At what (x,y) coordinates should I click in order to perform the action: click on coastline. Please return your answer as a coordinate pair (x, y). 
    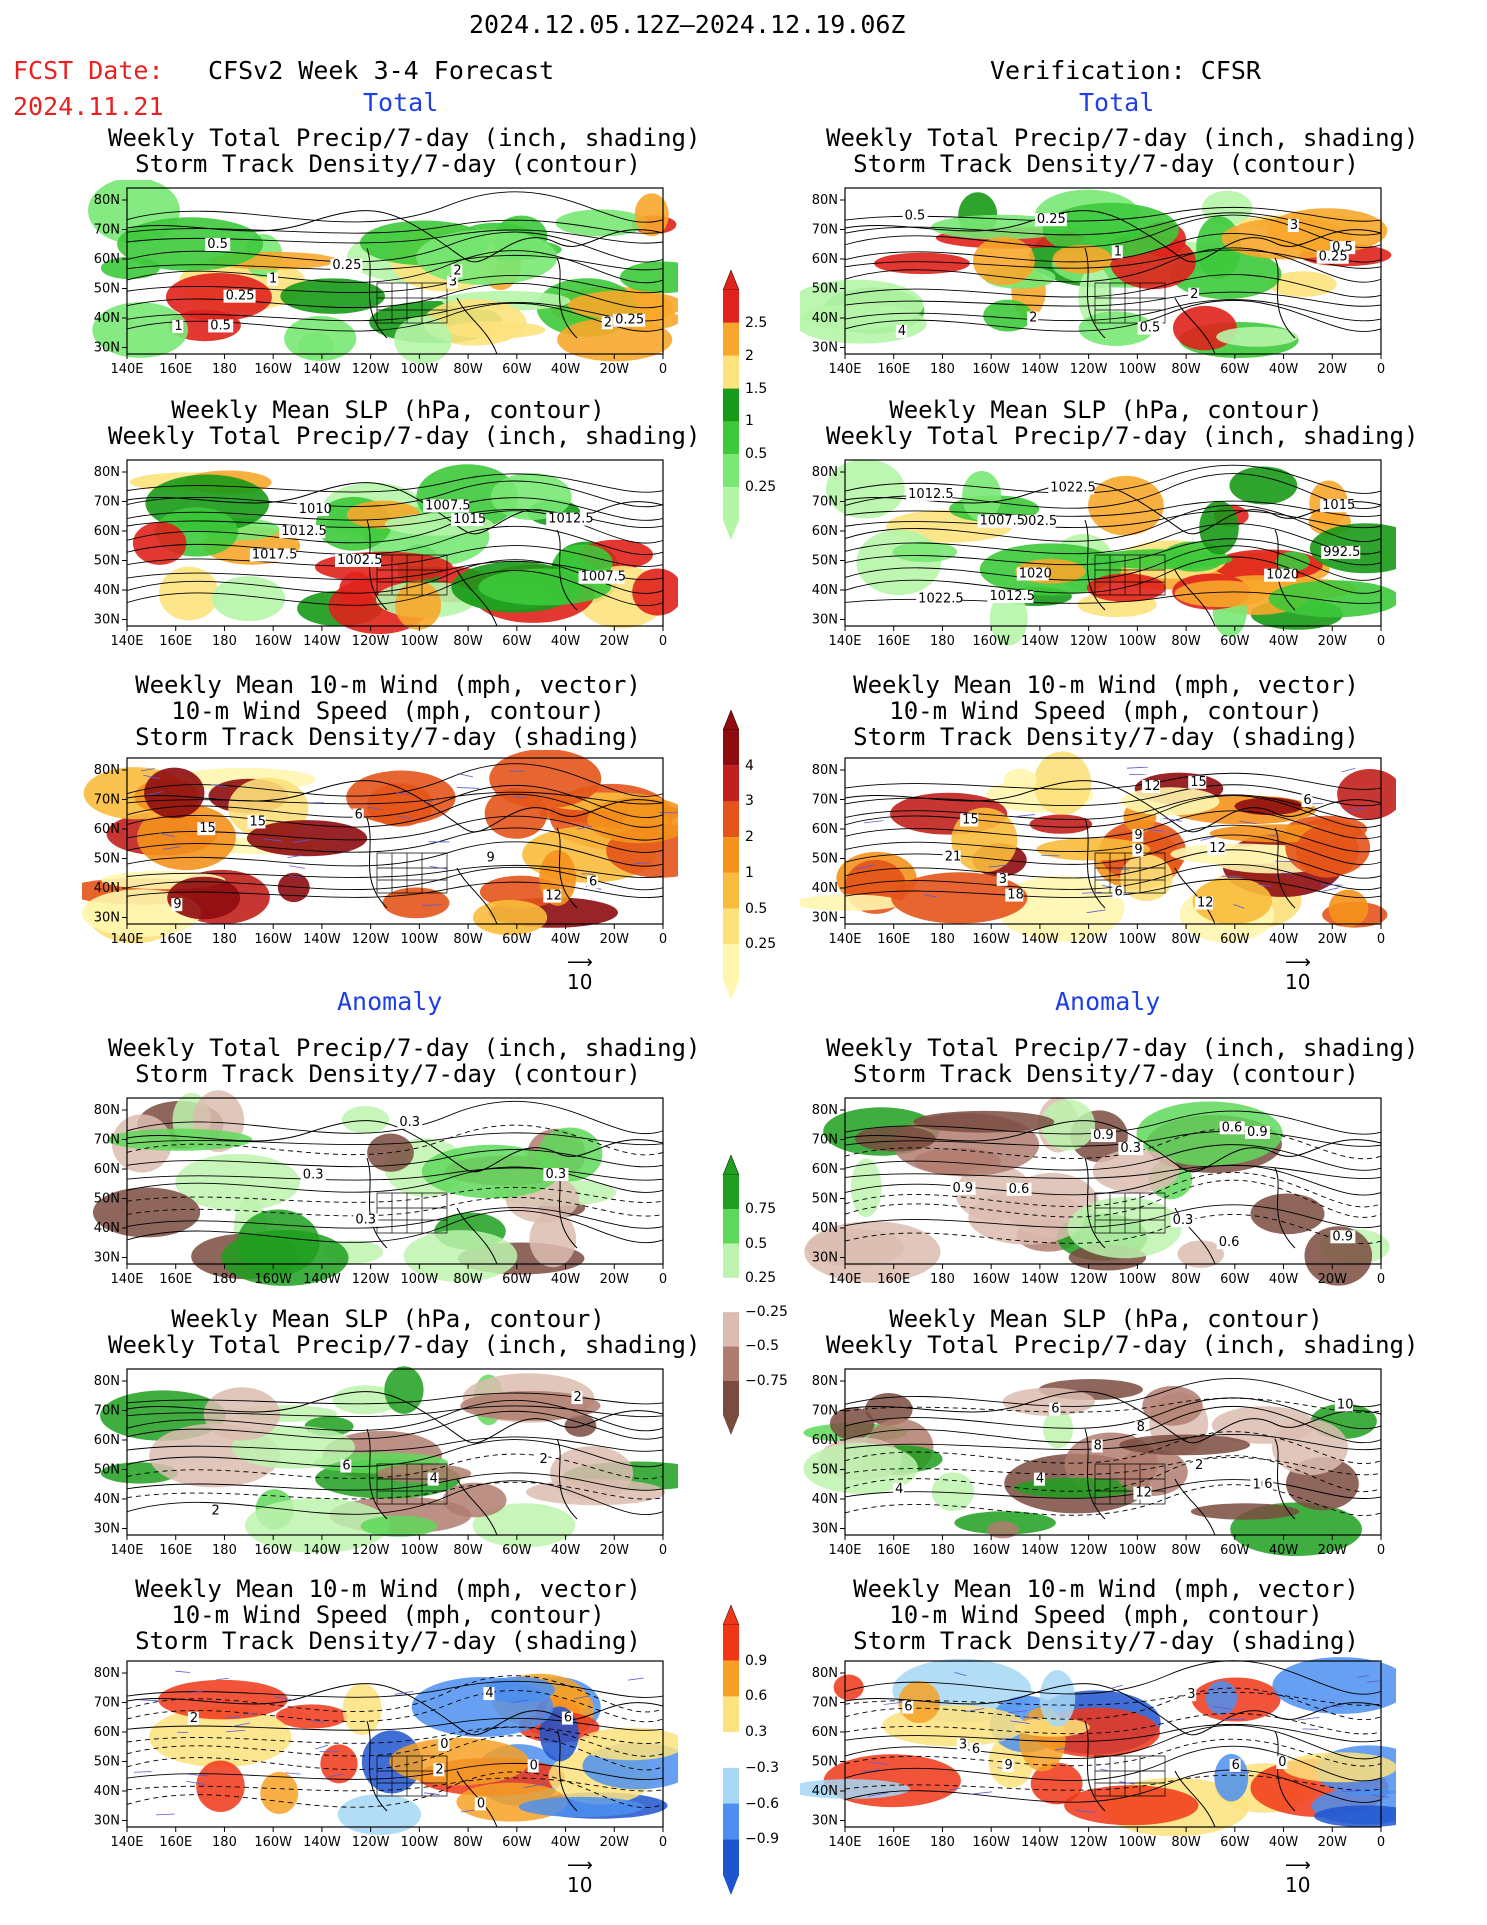
    Looking at the image, I should click on (1113, 282).